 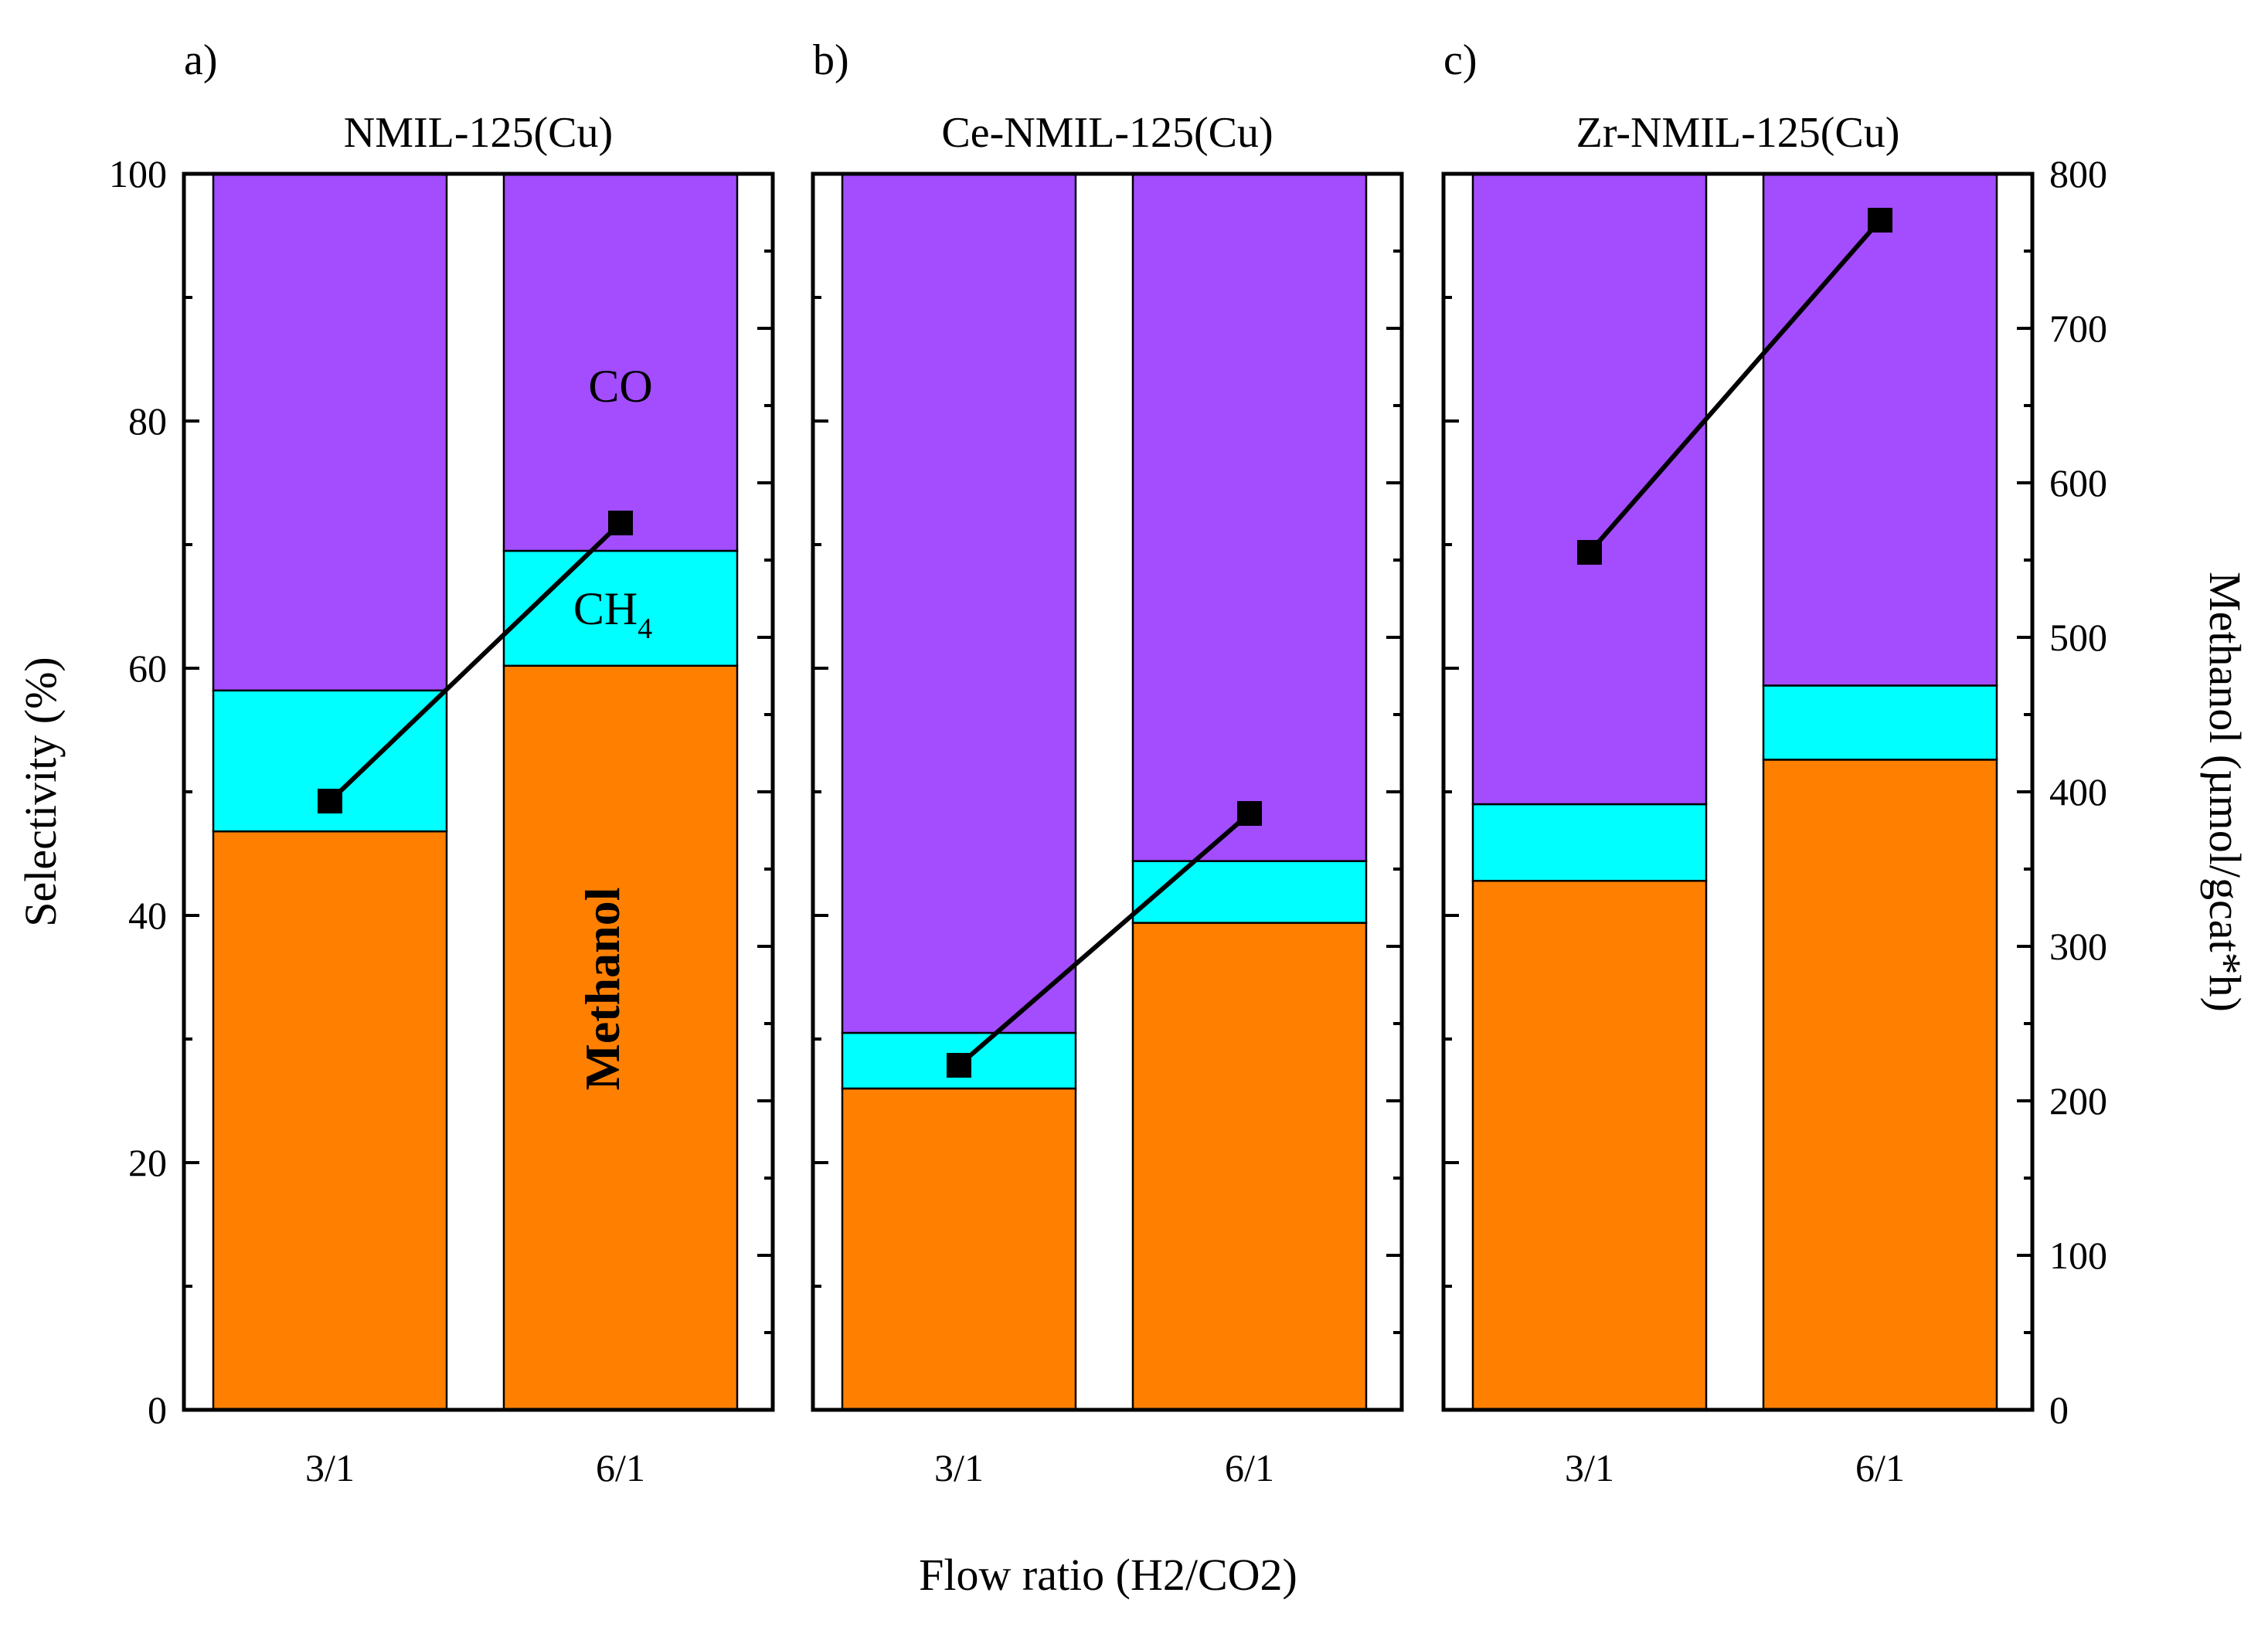 What do you see at coordinates (1738, 133) in the screenshot?
I see `panel-title: Zr-NMIL-125(Cu)` at bounding box center [1738, 133].